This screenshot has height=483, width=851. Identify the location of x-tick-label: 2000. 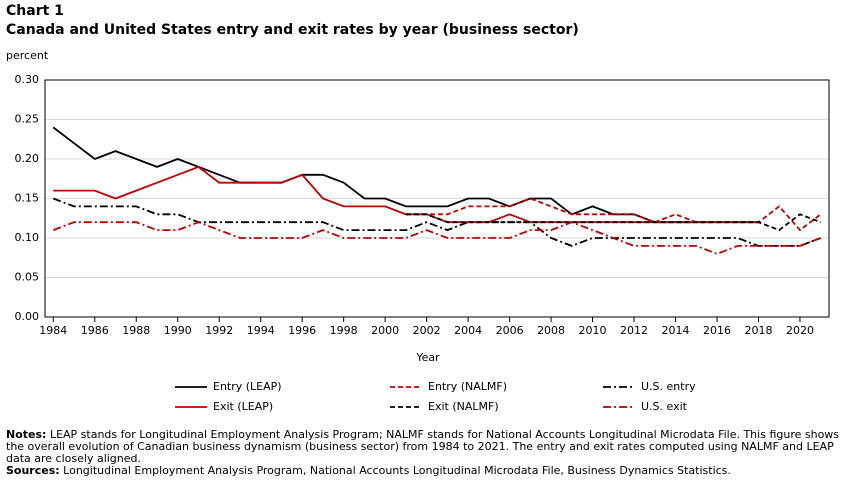
(385, 330).